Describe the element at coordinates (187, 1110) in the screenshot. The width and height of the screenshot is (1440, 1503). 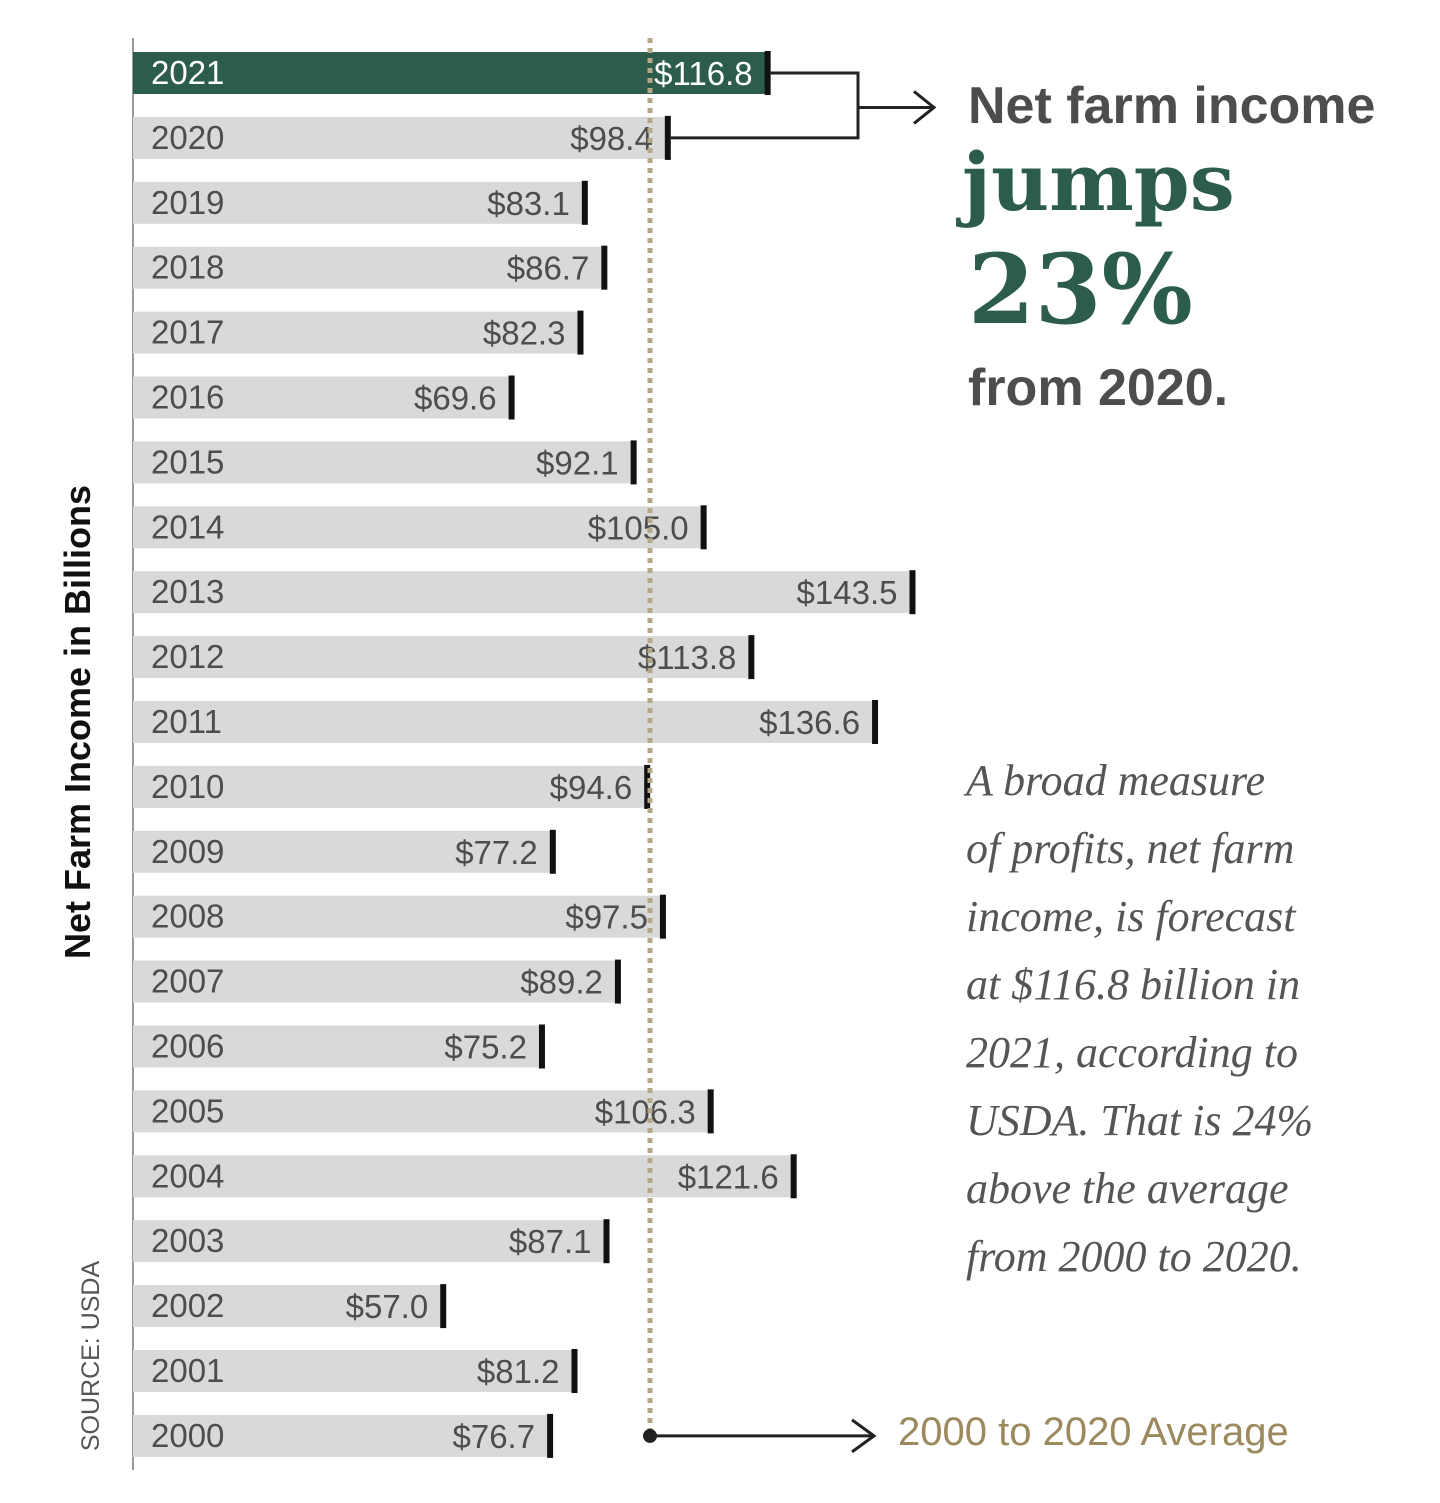
I see `category-label-2005: 2005` at that location.